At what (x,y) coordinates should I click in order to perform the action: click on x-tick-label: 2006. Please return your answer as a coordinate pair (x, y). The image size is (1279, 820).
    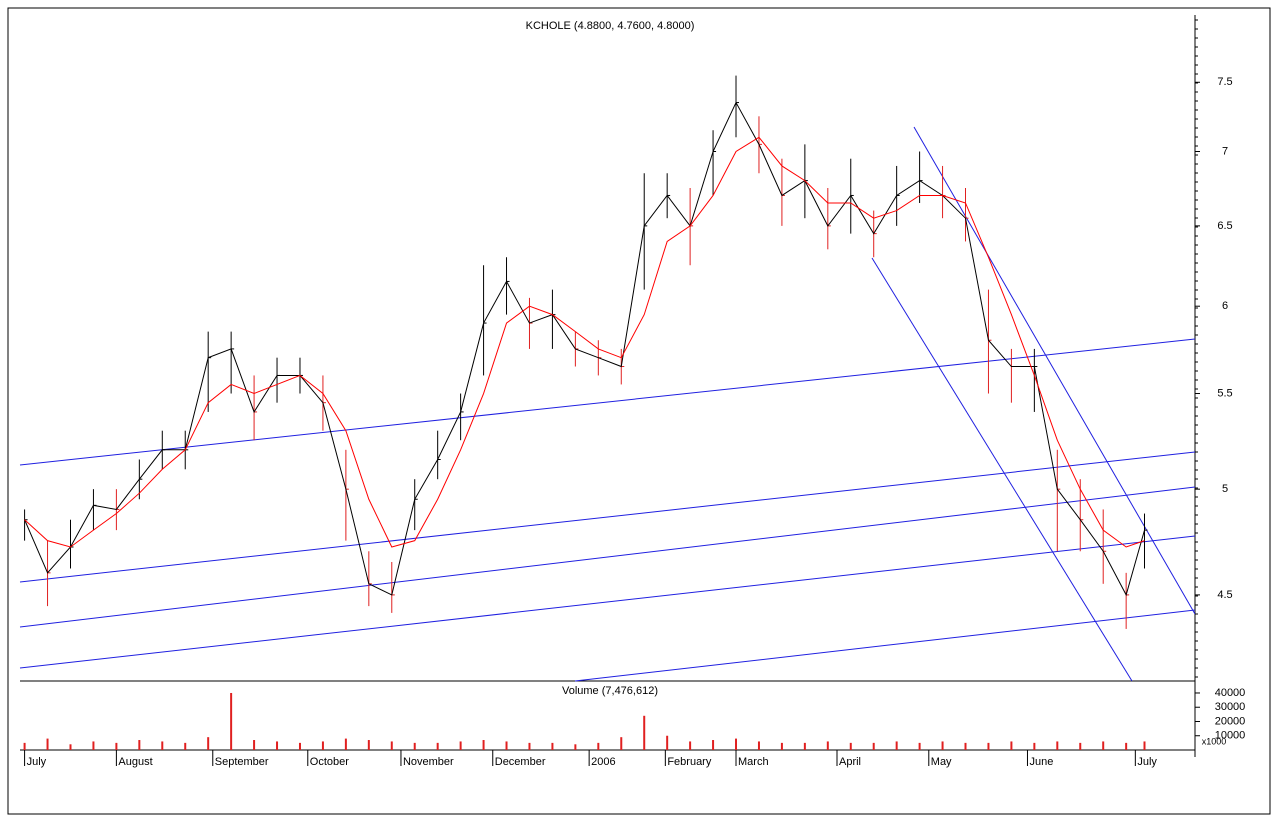
    Looking at the image, I should click on (603, 762).